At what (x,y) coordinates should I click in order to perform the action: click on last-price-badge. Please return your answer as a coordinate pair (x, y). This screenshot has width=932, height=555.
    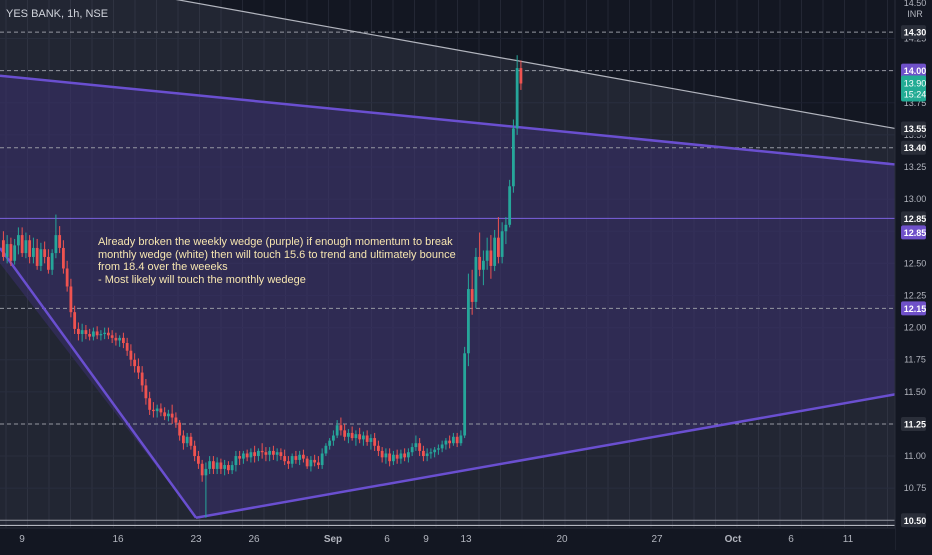
    Looking at the image, I should click on (913, 88).